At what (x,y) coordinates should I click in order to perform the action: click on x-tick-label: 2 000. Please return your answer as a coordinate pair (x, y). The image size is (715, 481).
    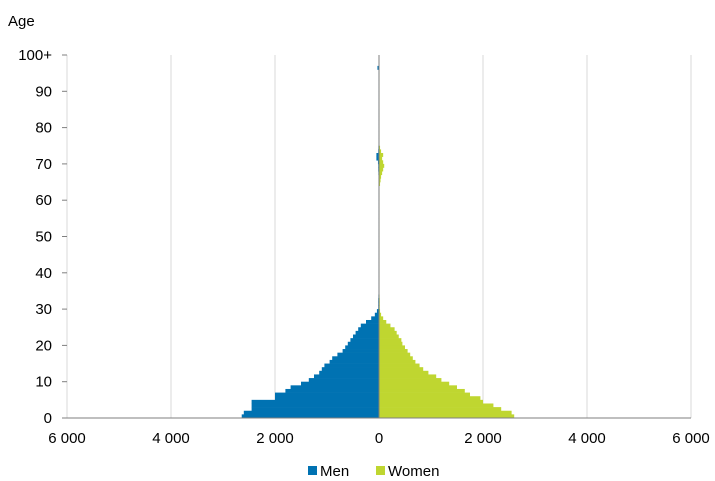
    Looking at the image, I should click on (483, 438).